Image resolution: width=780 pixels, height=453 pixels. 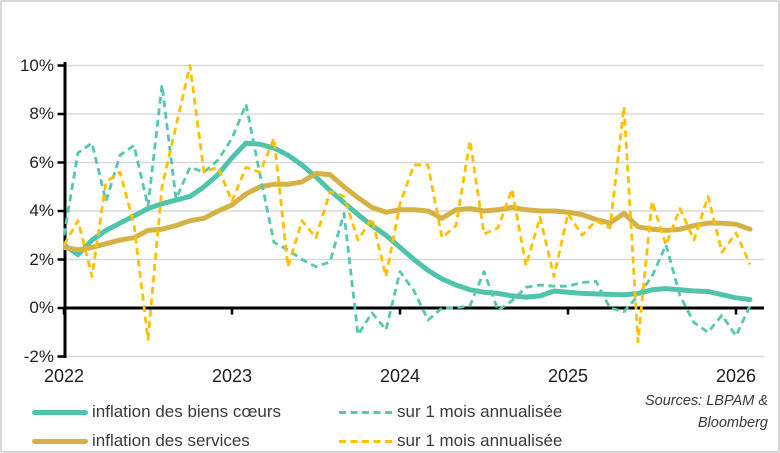 I want to click on x-axis-label: 2023, so click(x=232, y=376).